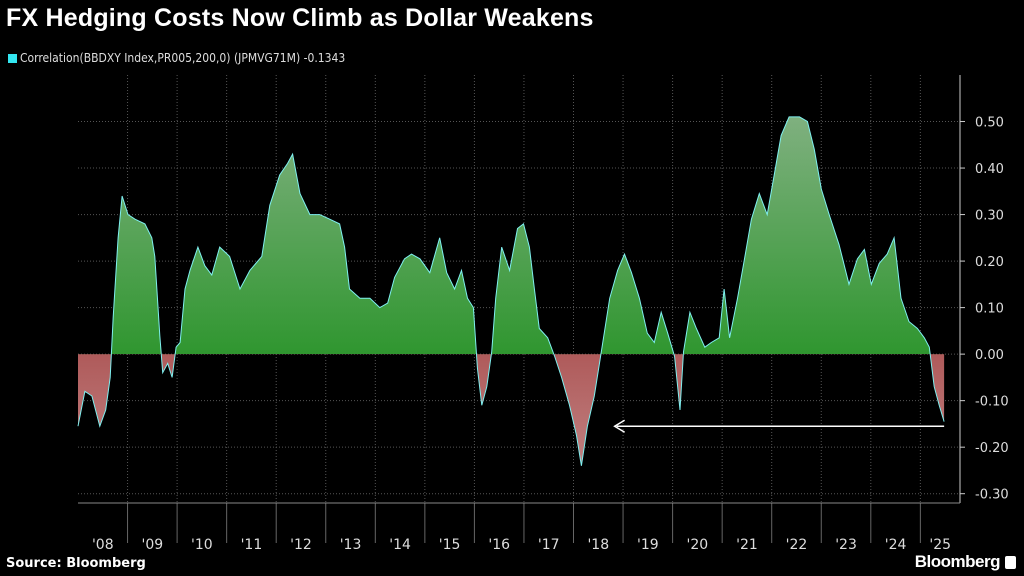 The image size is (1024, 576). I want to click on x-tick-label: '09, so click(152, 545).